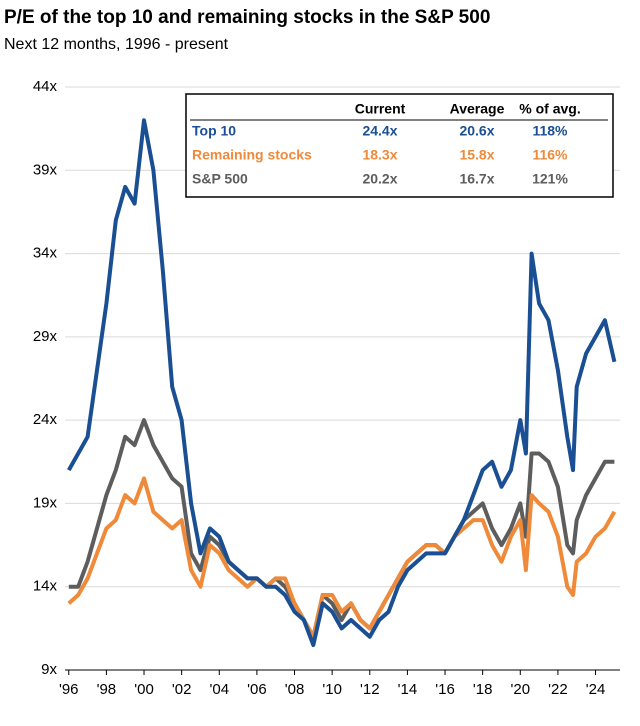 This screenshot has height=726, width=640. What do you see at coordinates (116, 44) in the screenshot?
I see `chart-subtitle: Next 12 months, 1996 - present` at bounding box center [116, 44].